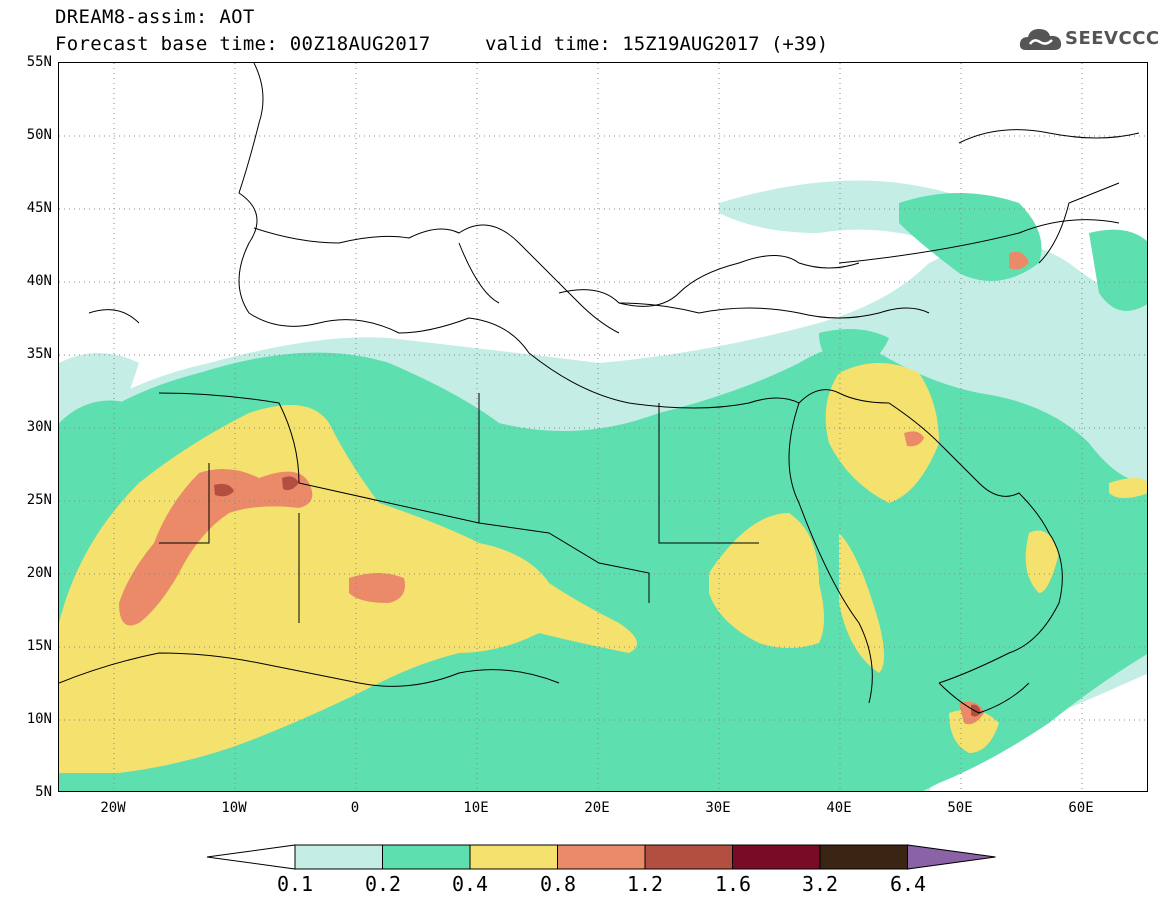 This screenshot has height=905, width=1165. Describe the element at coordinates (820, 884) in the screenshot. I see `colorbar-label: 3.2` at that location.